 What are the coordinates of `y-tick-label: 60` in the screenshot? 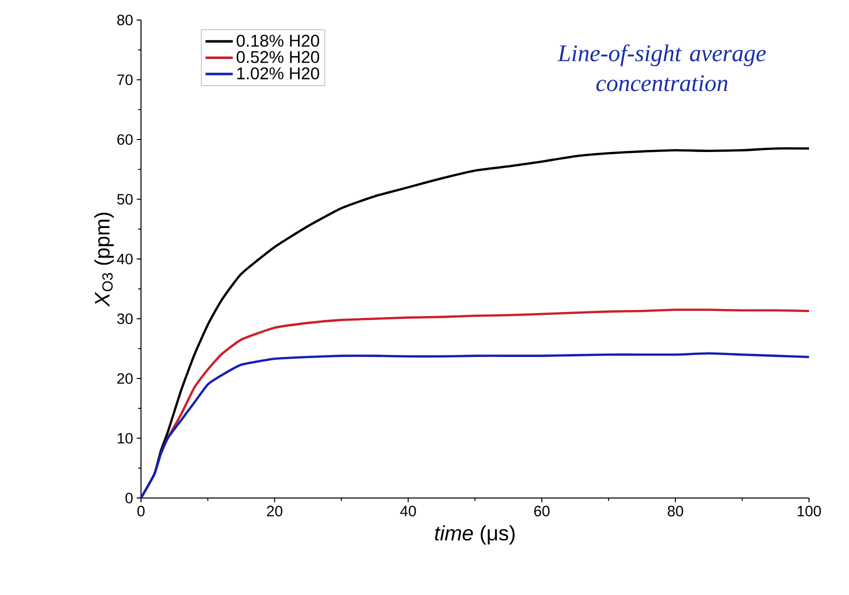 It's located at (125, 139).